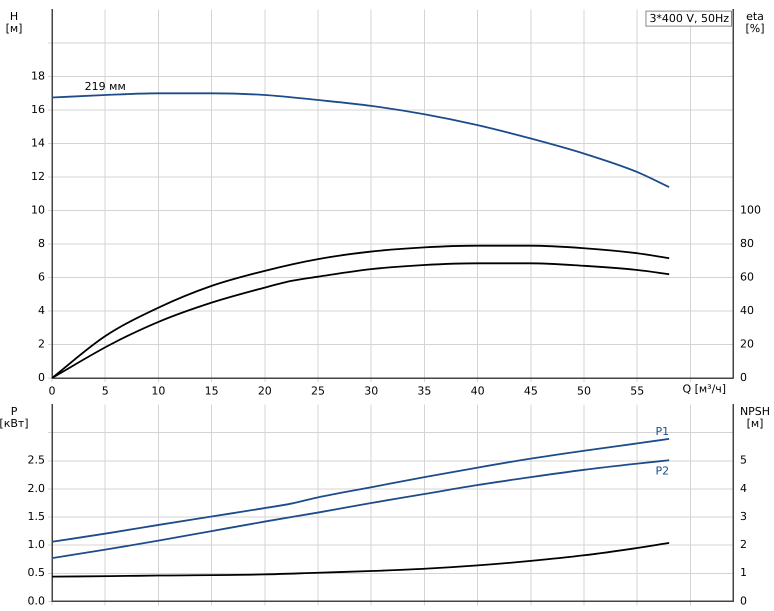 This screenshot has height=611, width=774. Describe the element at coordinates (663, 431) in the screenshot. I see `series-label: P1` at that location.